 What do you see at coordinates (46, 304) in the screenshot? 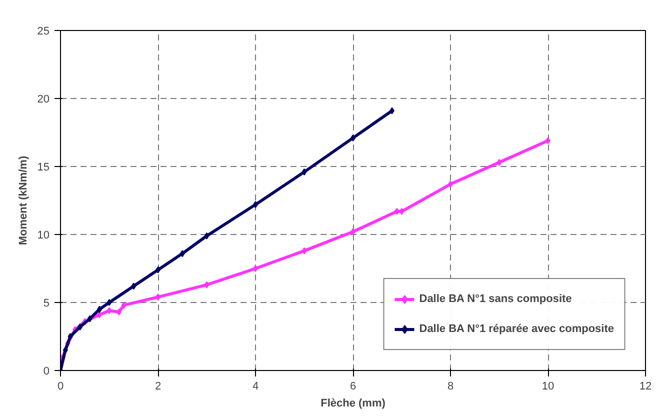
I see `y-tick-label: 5` at bounding box center [46, 304].